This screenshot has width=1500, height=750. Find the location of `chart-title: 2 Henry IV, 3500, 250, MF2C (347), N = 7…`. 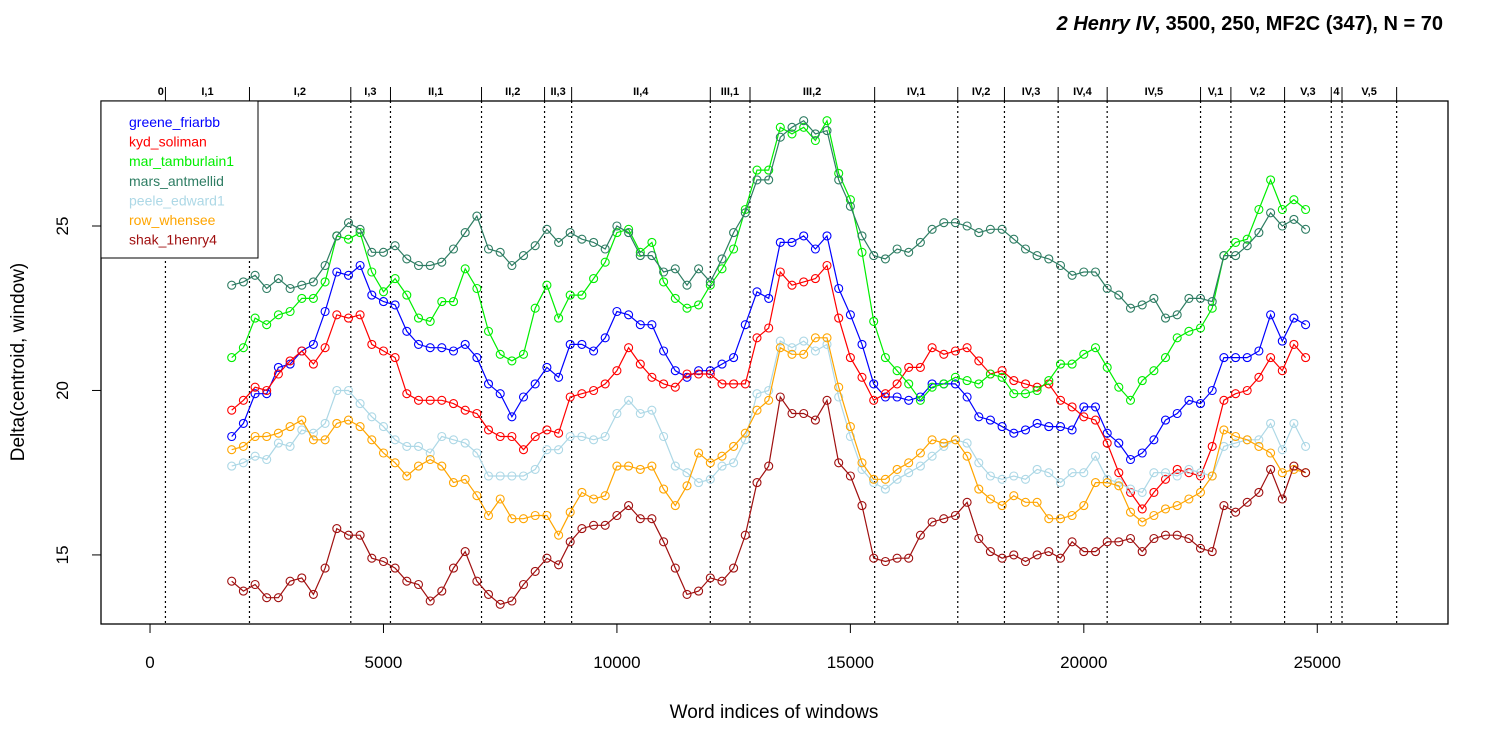

chart-title: 2 Henry IV, 3500, 250, MF2C (347), N = 7… is located at coordinates (1249, 24).